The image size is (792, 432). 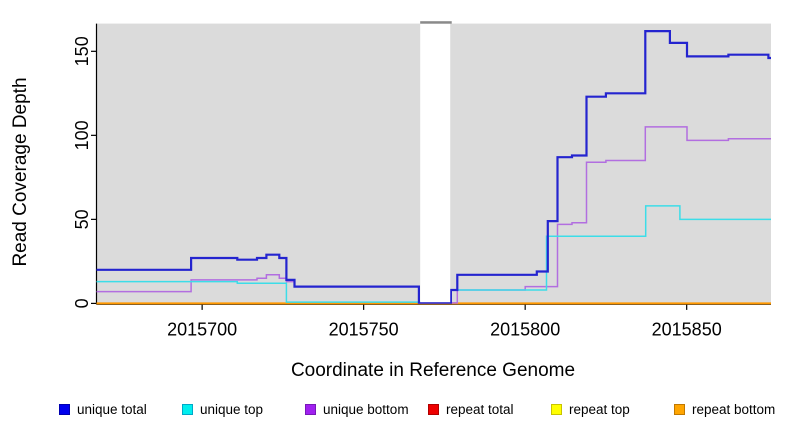 I want to click on y-tick-label: 50, so click(x=82, y=219).